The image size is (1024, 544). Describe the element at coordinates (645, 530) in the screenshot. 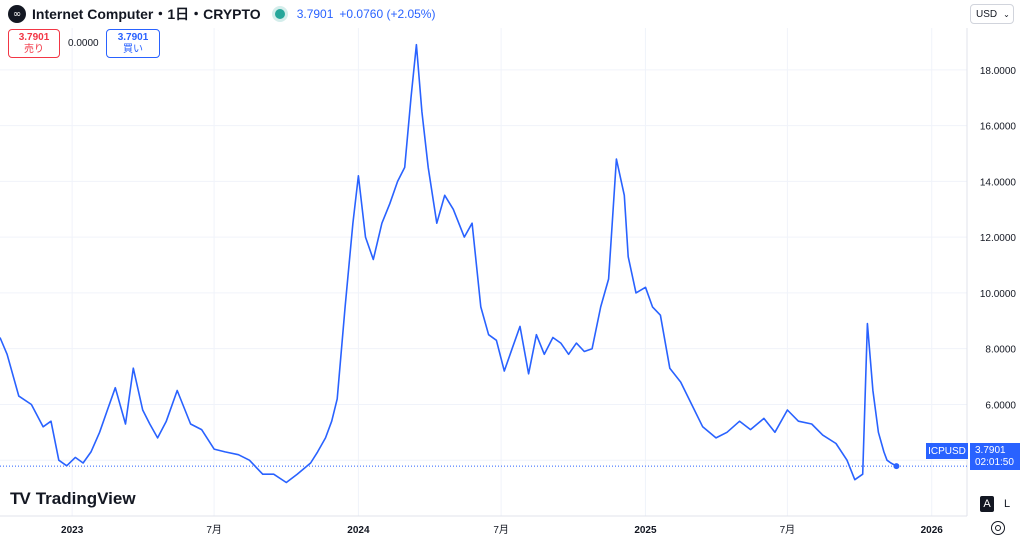

I see `x-tick-label: 2025` at that location.